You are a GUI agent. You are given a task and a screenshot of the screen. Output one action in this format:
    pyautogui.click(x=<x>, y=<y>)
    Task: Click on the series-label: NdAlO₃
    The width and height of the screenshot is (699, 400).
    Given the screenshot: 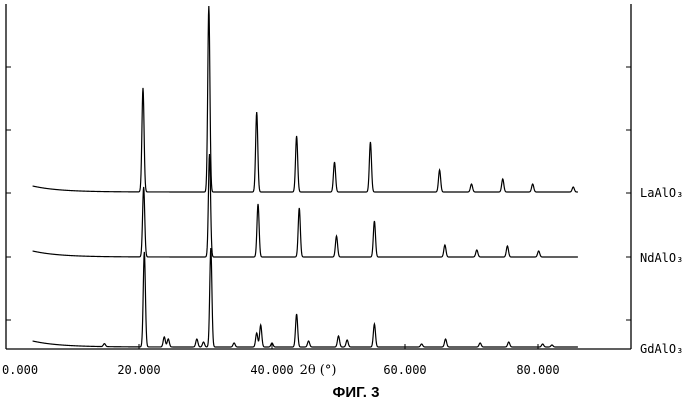 What is the action you would take?
    pyautogui.click(x=661, y=258)
    